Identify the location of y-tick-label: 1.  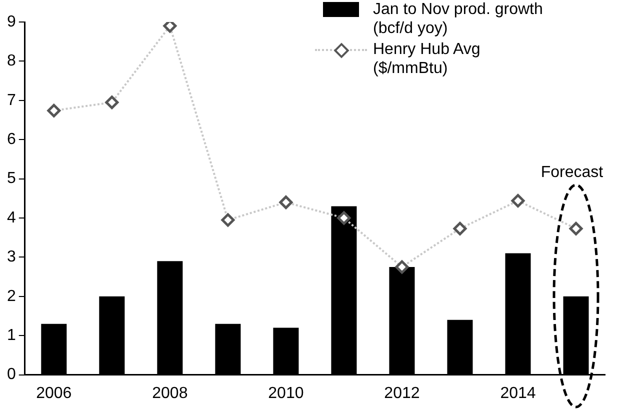
(11, 335).